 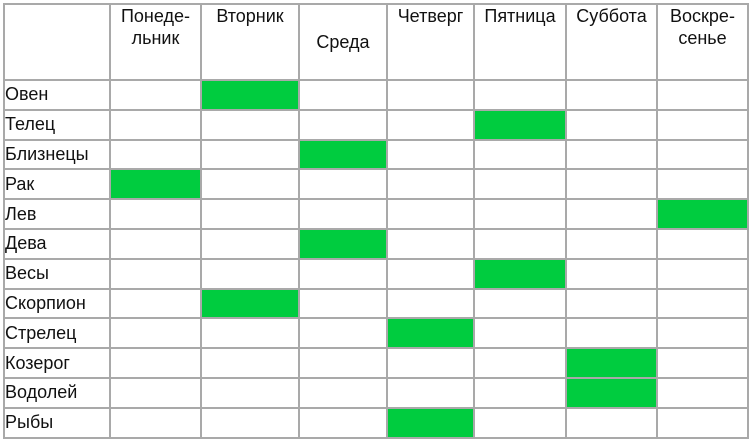 I want to click on day-header-line1: Вторник, so click(x=250, y=16).